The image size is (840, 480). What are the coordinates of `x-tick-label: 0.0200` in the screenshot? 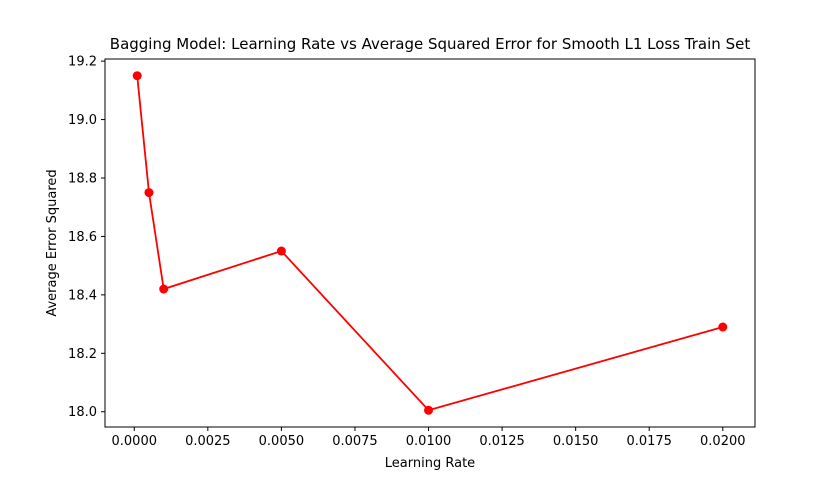 It's located at (723, 441).